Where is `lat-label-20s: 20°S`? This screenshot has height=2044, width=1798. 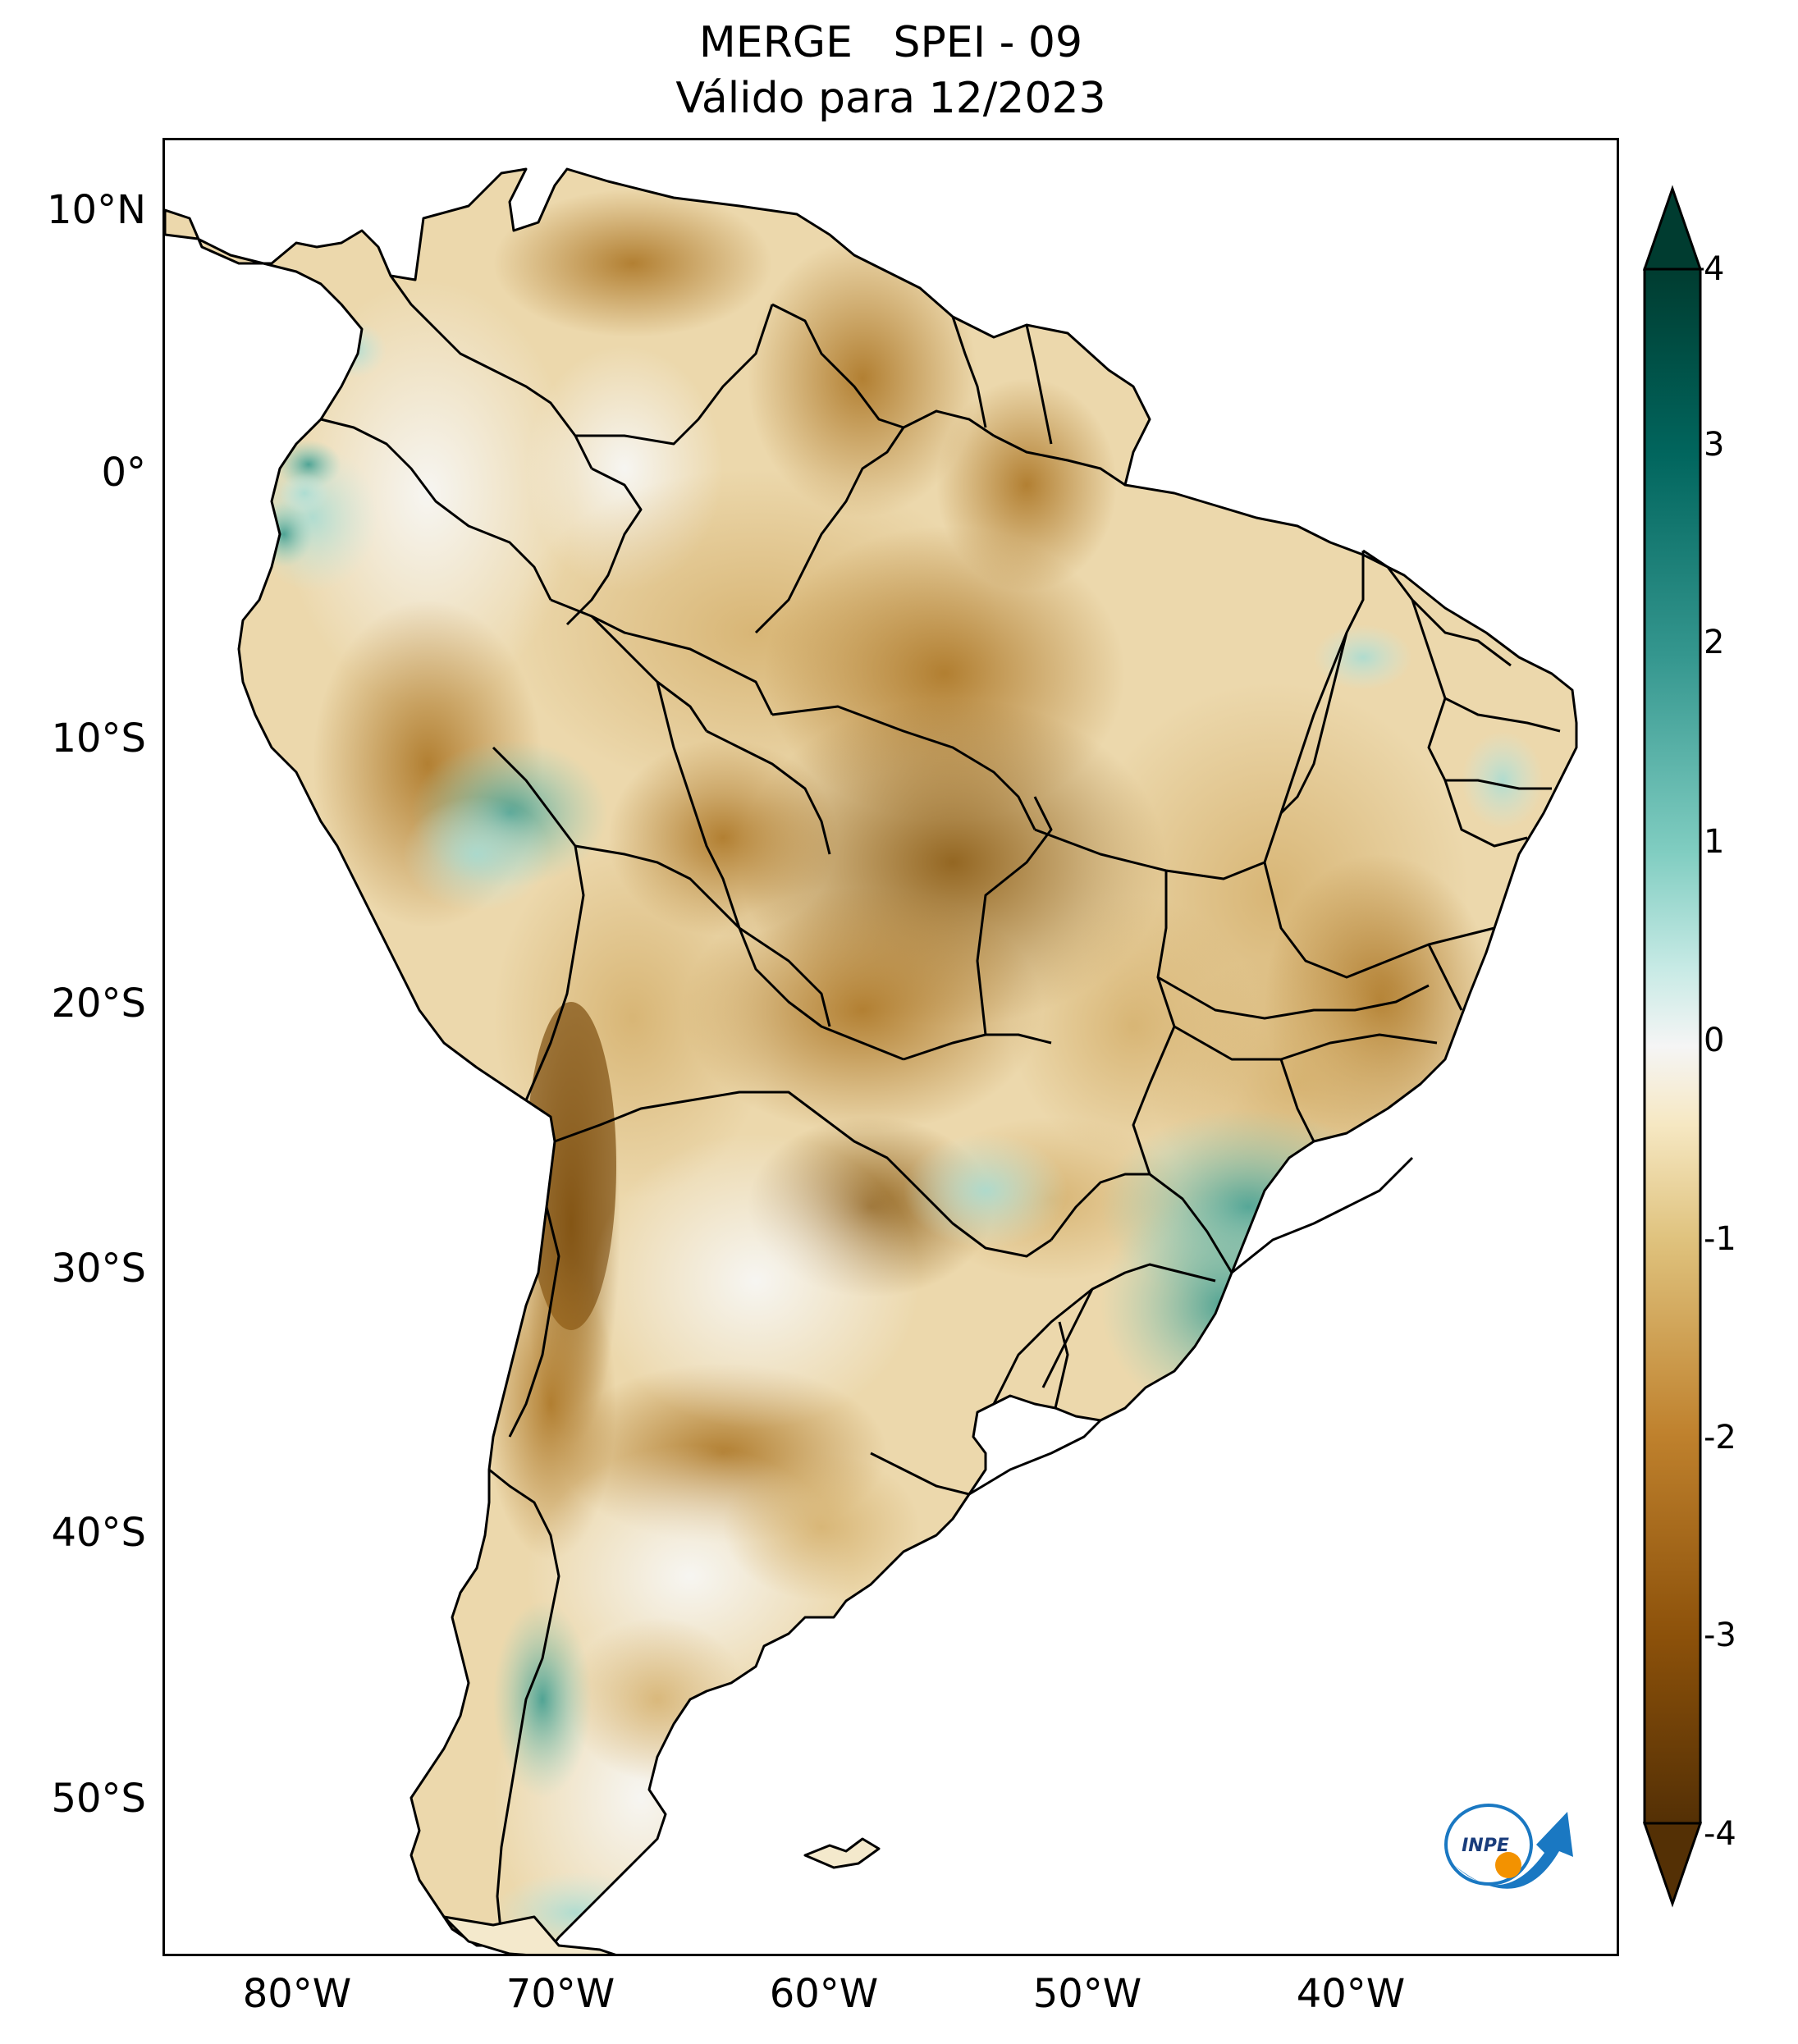
lat-label-20s: 20°S is located at coordinates (98, 1004).